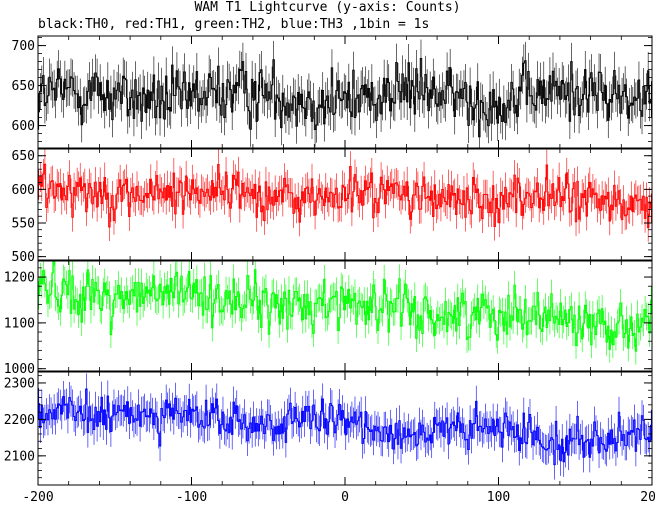 This screenshot has height=505, width=655. What do you see at coordinates (345, 427) in the screenshot?
I see `series-3-line` at bounding box center [345, 427].